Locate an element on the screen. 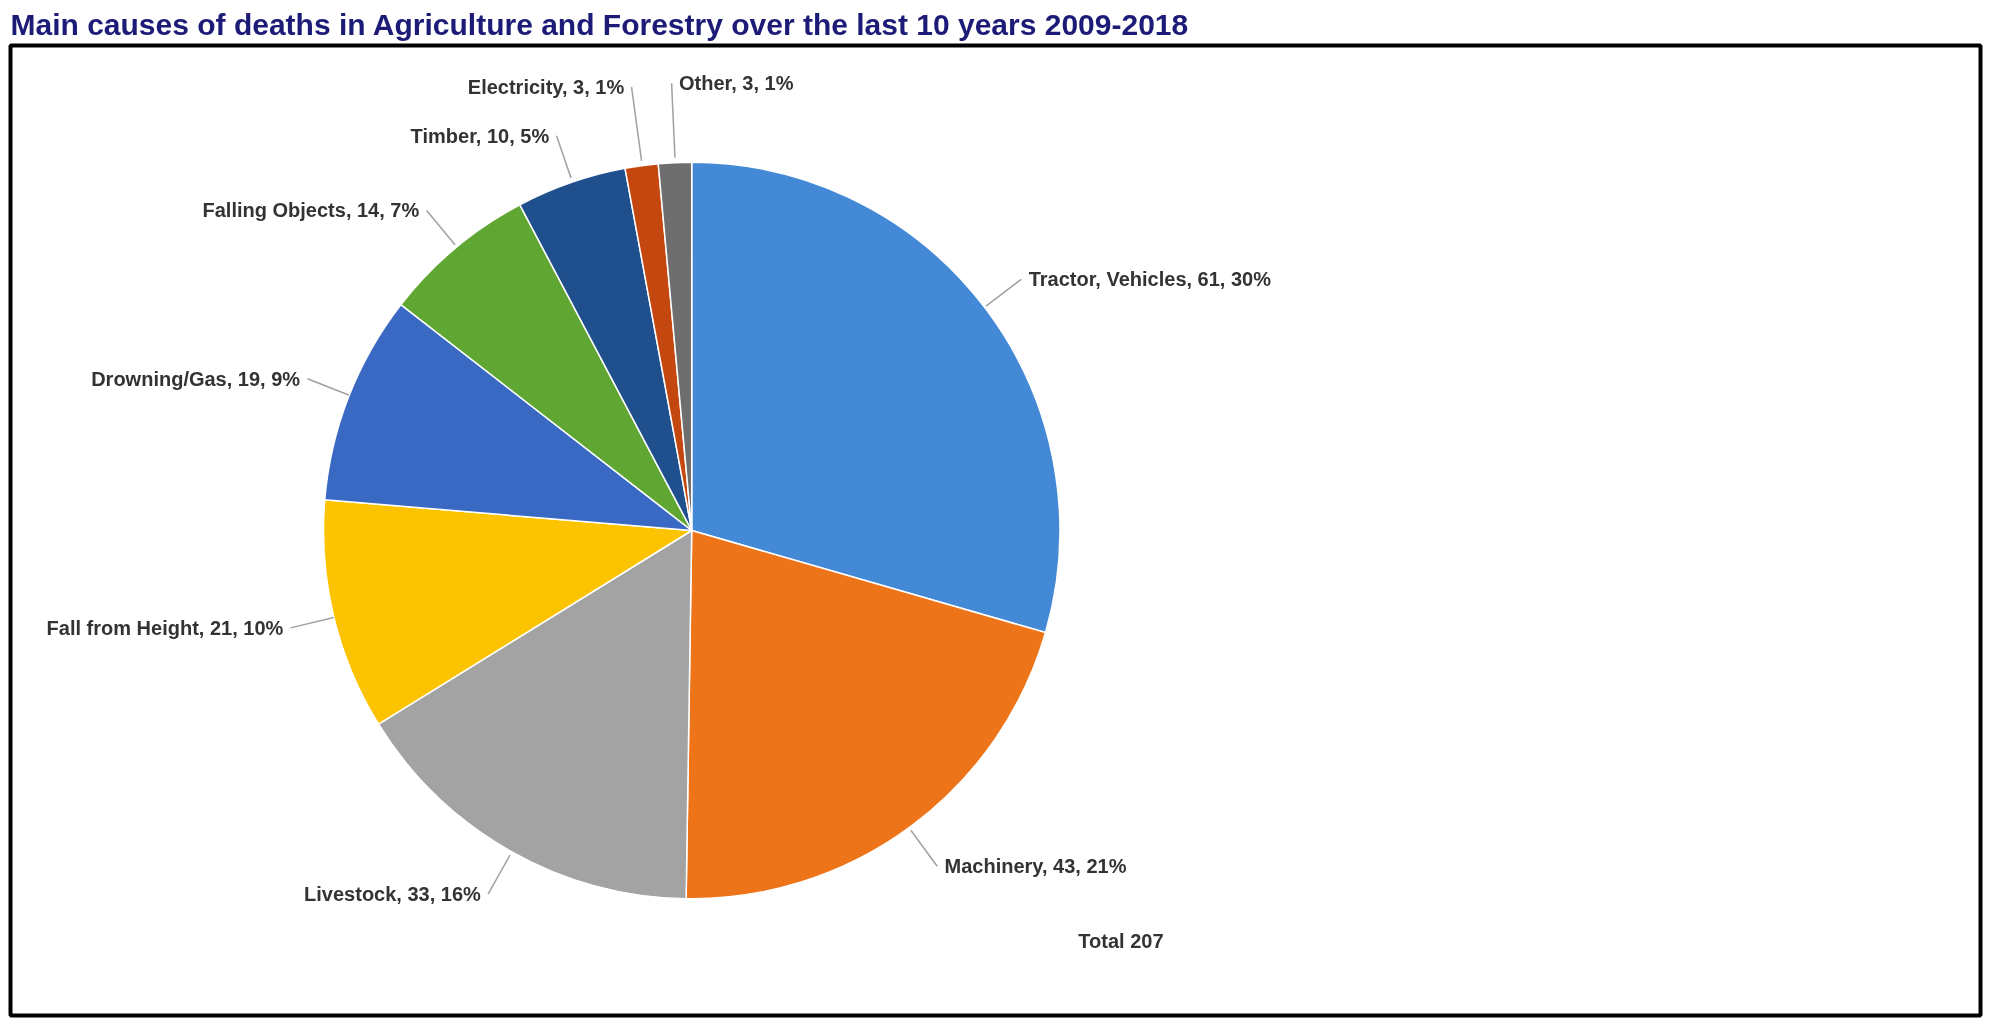 The width and height of the screenshot is (1997, 1033). slice-label: Livestock, 33, 16% is located at coordinates (393, 893).